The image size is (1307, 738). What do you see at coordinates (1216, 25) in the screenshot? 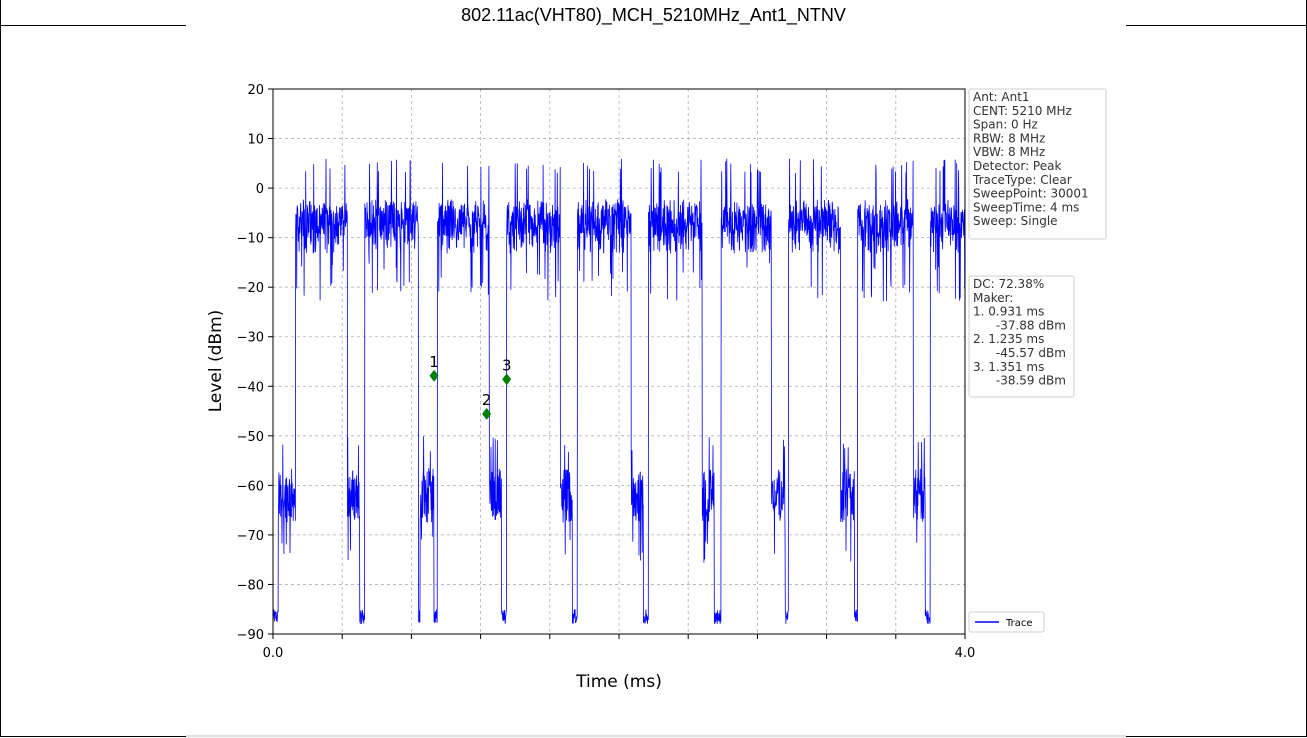
I see `top-rule-right` at bounding box center [1216, 25].